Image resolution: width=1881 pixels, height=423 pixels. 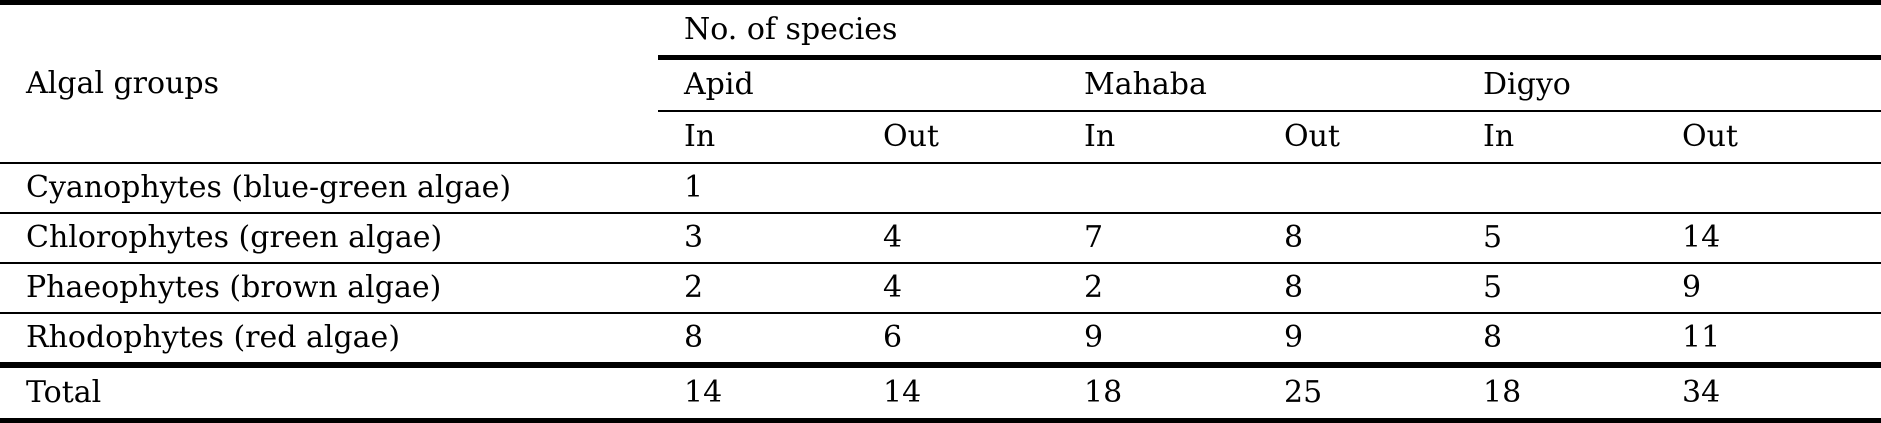 I want to click on total-cell: 34, so click(x=1768, y=392).